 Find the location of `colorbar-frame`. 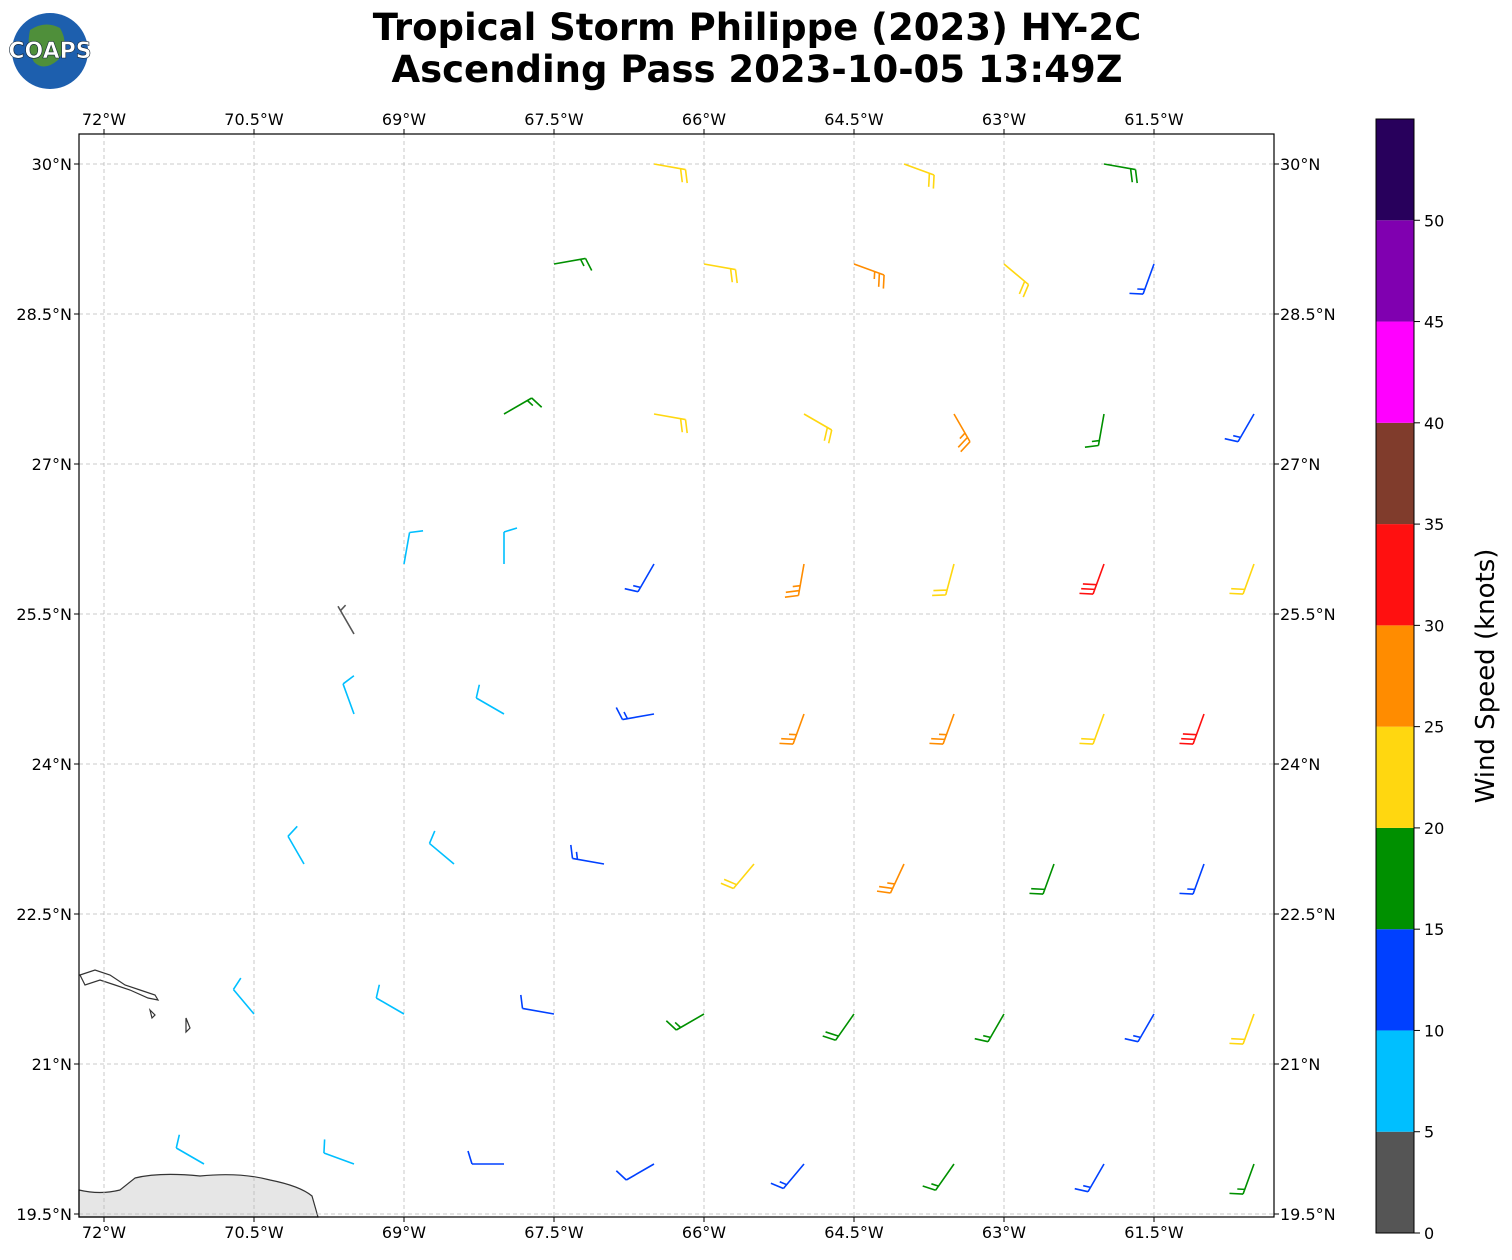

colorbar-frame is located at coordinates (1395, 676).